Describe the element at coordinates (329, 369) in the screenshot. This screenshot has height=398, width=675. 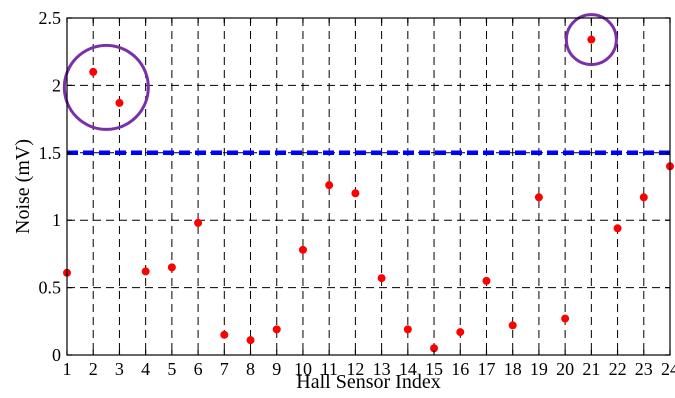
I see `x-tick-label: 11` at that location.